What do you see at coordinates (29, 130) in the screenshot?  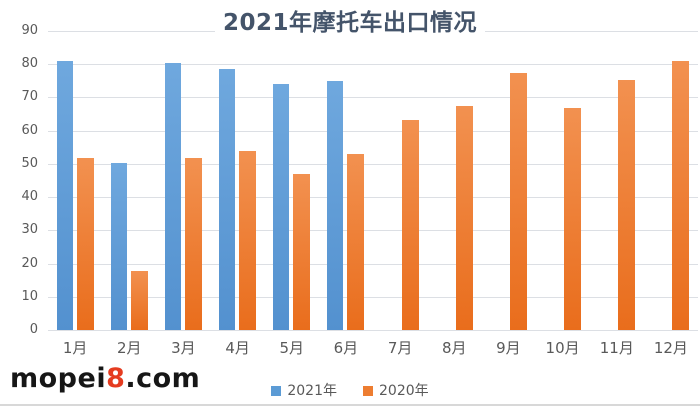 I see `y-tick-label-60: 60` at bounding box center [29, 130].